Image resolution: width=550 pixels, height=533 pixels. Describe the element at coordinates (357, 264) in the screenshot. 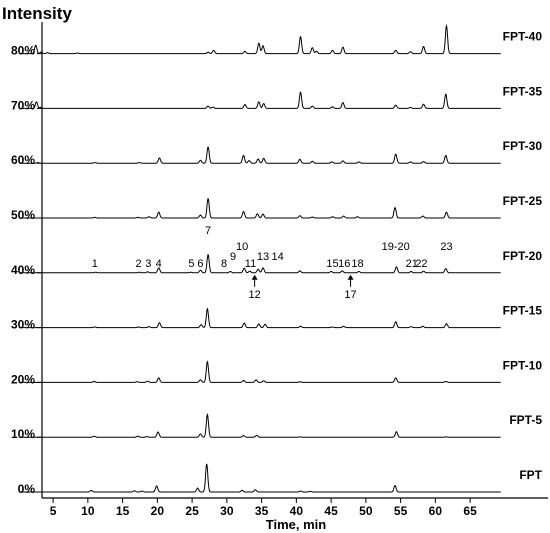

I see `peak-label: 18` at that location.